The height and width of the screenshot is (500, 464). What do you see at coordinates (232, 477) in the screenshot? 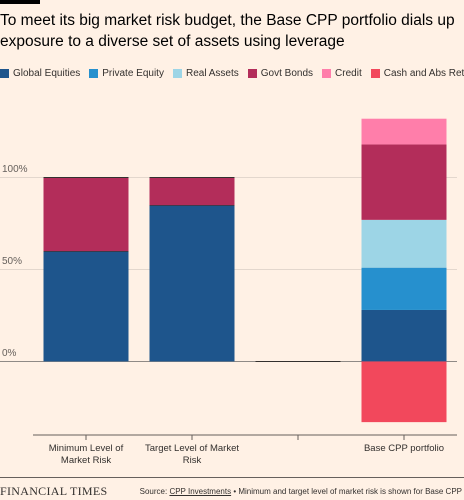
I see `footer-rule` at bounding box center [232, 477].